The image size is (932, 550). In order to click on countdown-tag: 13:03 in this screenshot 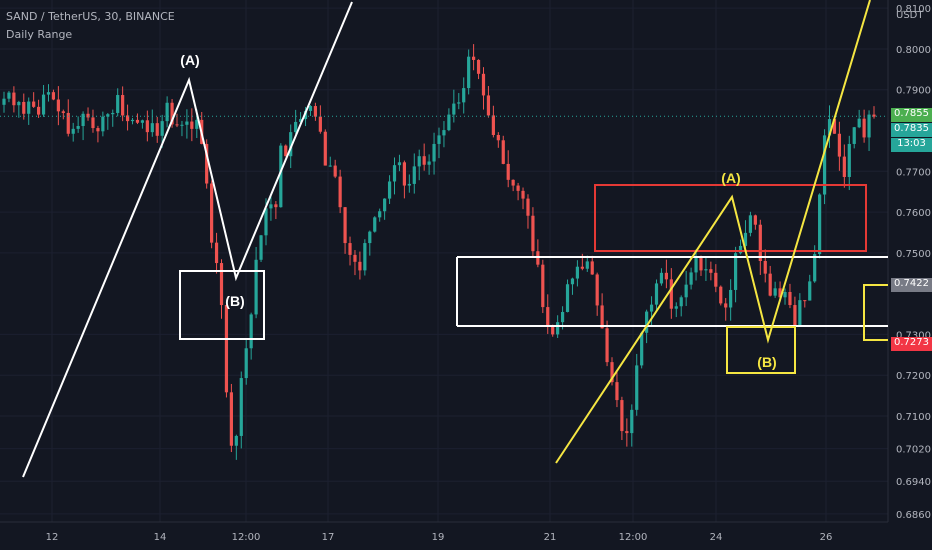, I will do `click(911, 145)`.